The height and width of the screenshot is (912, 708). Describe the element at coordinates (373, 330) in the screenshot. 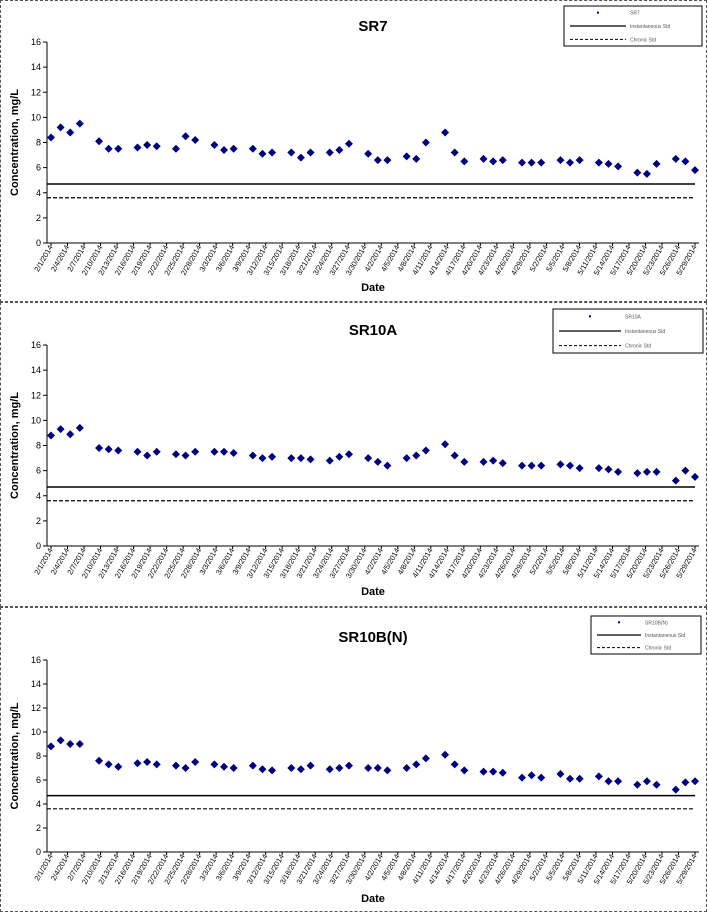

I see `chart-title: SR10A` at that location.